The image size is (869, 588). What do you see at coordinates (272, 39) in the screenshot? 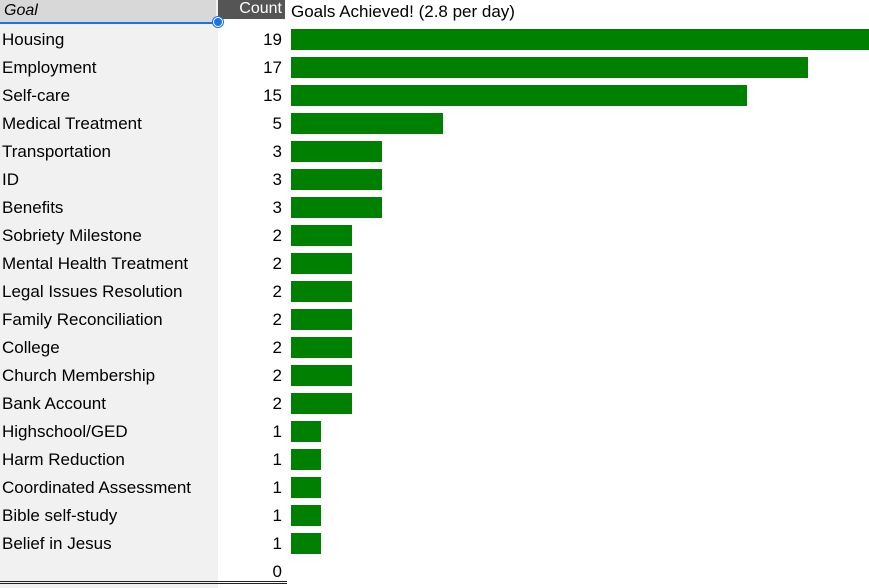
I see `goal-count-cell: 19` at bounding box center [272, 39].